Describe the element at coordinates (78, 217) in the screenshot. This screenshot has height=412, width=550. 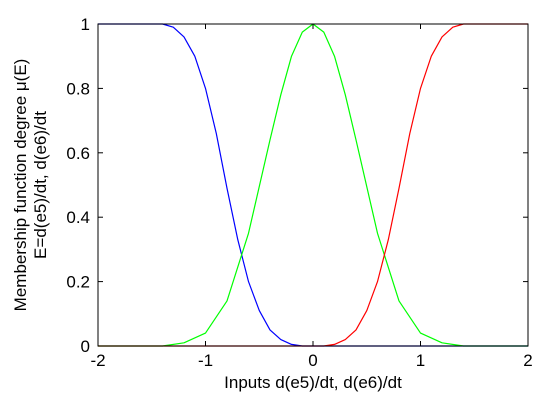
I see `y-tick-label: 0.4` at that location.